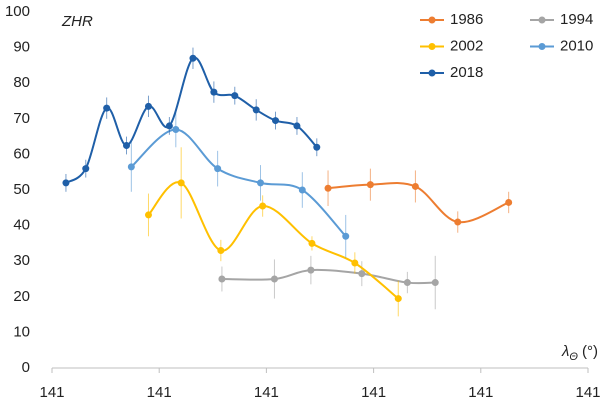  What do you see at coordinates (21, 82) in the screenshot?
I see `y-tick-label: 80` at bounding box center [21, 82].